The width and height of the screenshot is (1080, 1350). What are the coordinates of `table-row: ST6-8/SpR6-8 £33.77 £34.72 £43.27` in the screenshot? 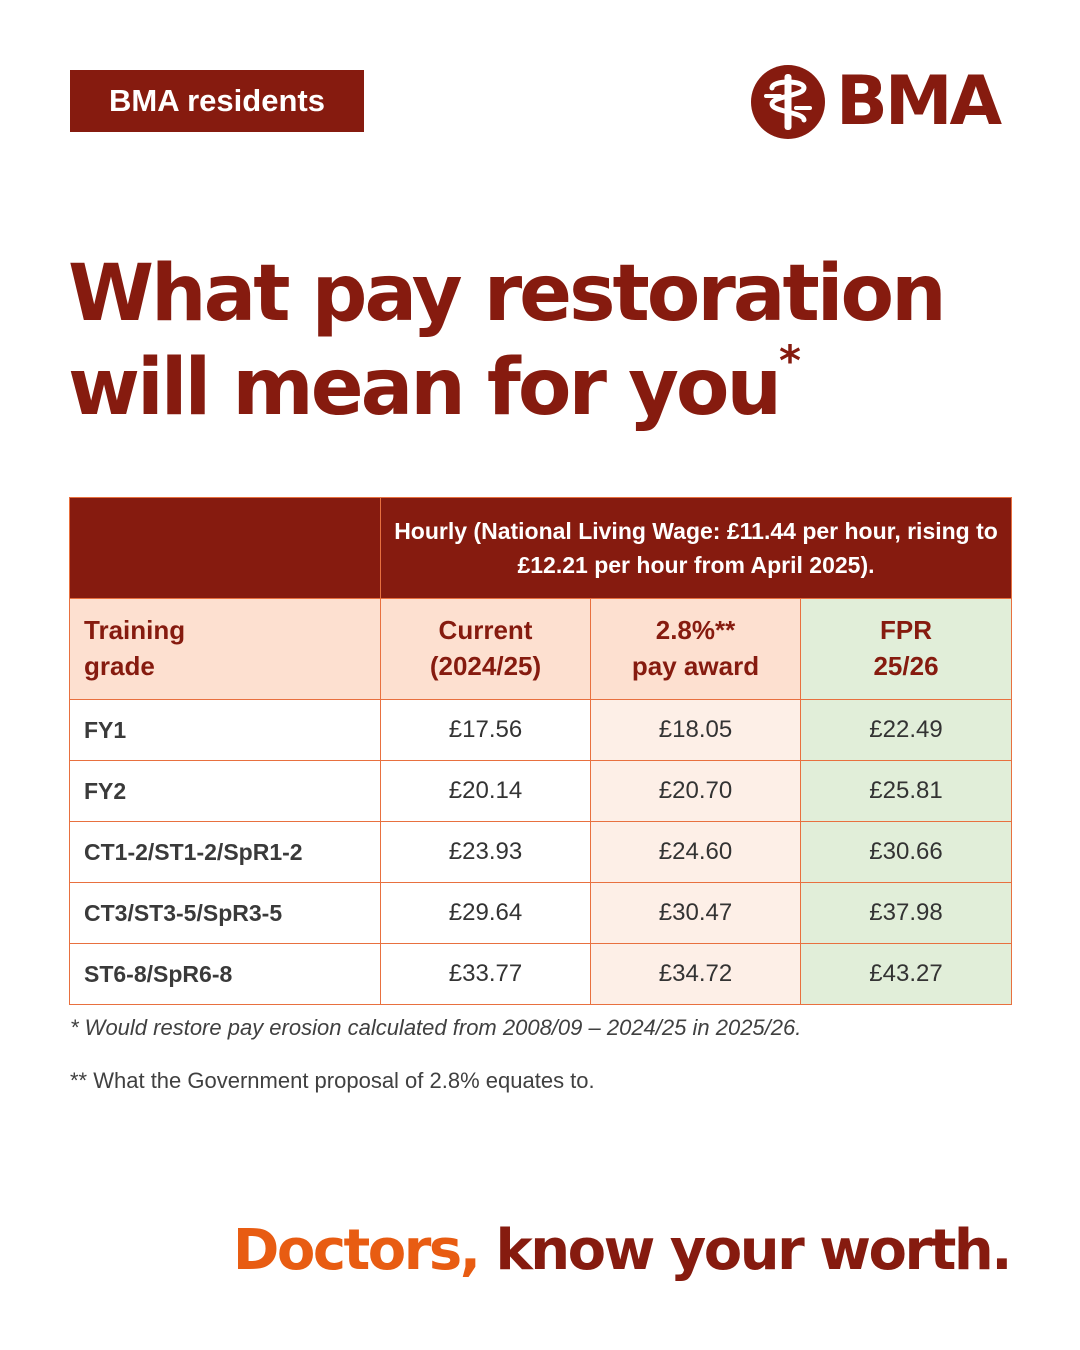 It's located at (541, 974).